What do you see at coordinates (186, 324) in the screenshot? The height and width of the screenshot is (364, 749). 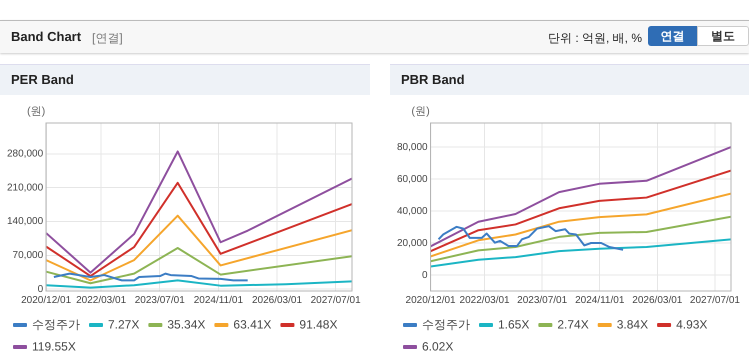 I see `legend-label: 35.34X` at bounding box center [186, 324].